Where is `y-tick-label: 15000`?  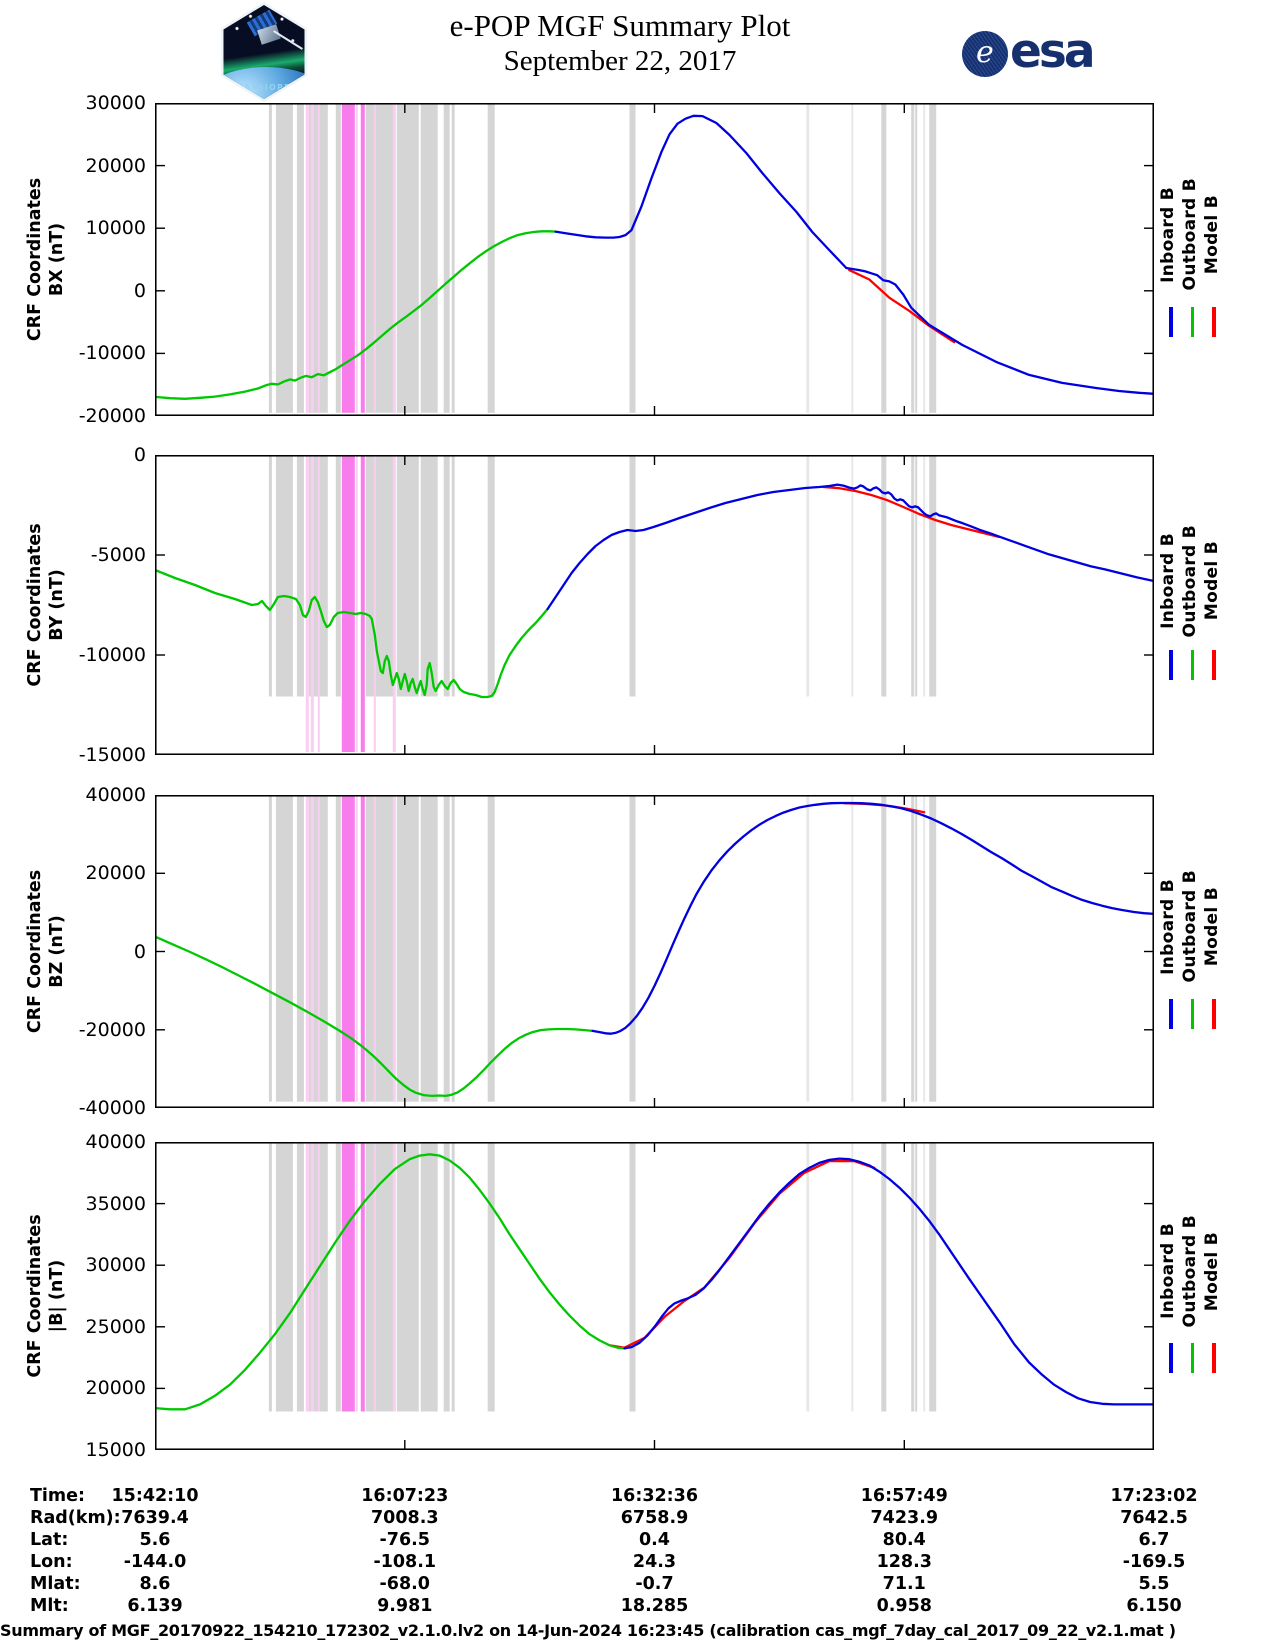 y-tick-label: 15000 is located at coordinates (115, 1450).